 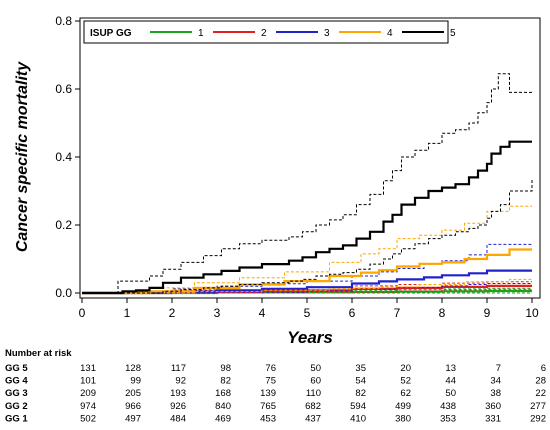 What do you see at coordinates (63, 225) in the screenshot?
I see `y-tick-label: 0.2` at bounding box center [63, 225].